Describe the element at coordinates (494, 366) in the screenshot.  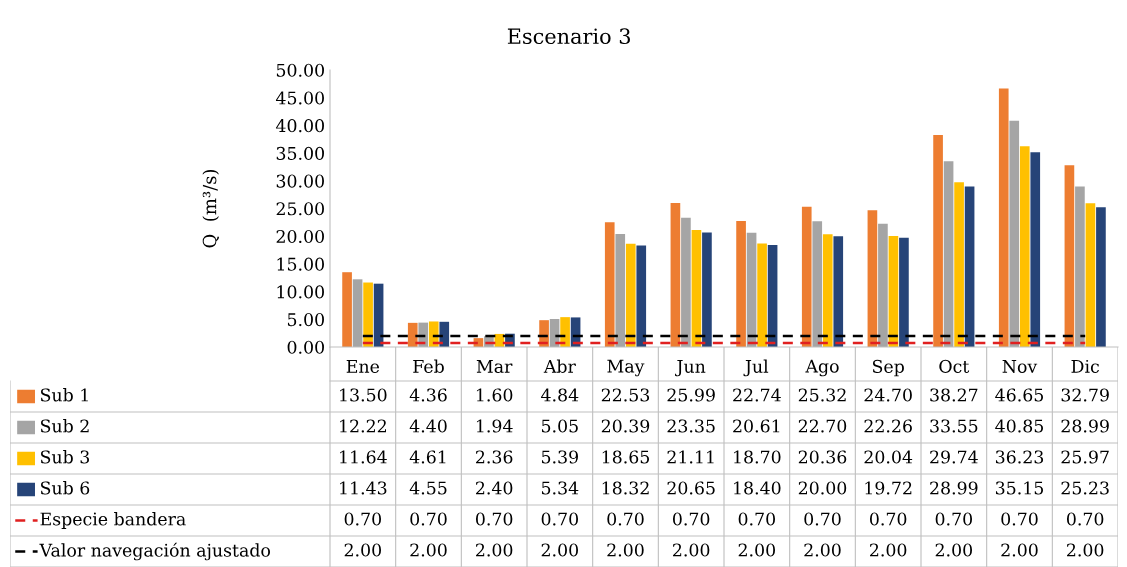
I see `x-tick-label: Mar` at that location.